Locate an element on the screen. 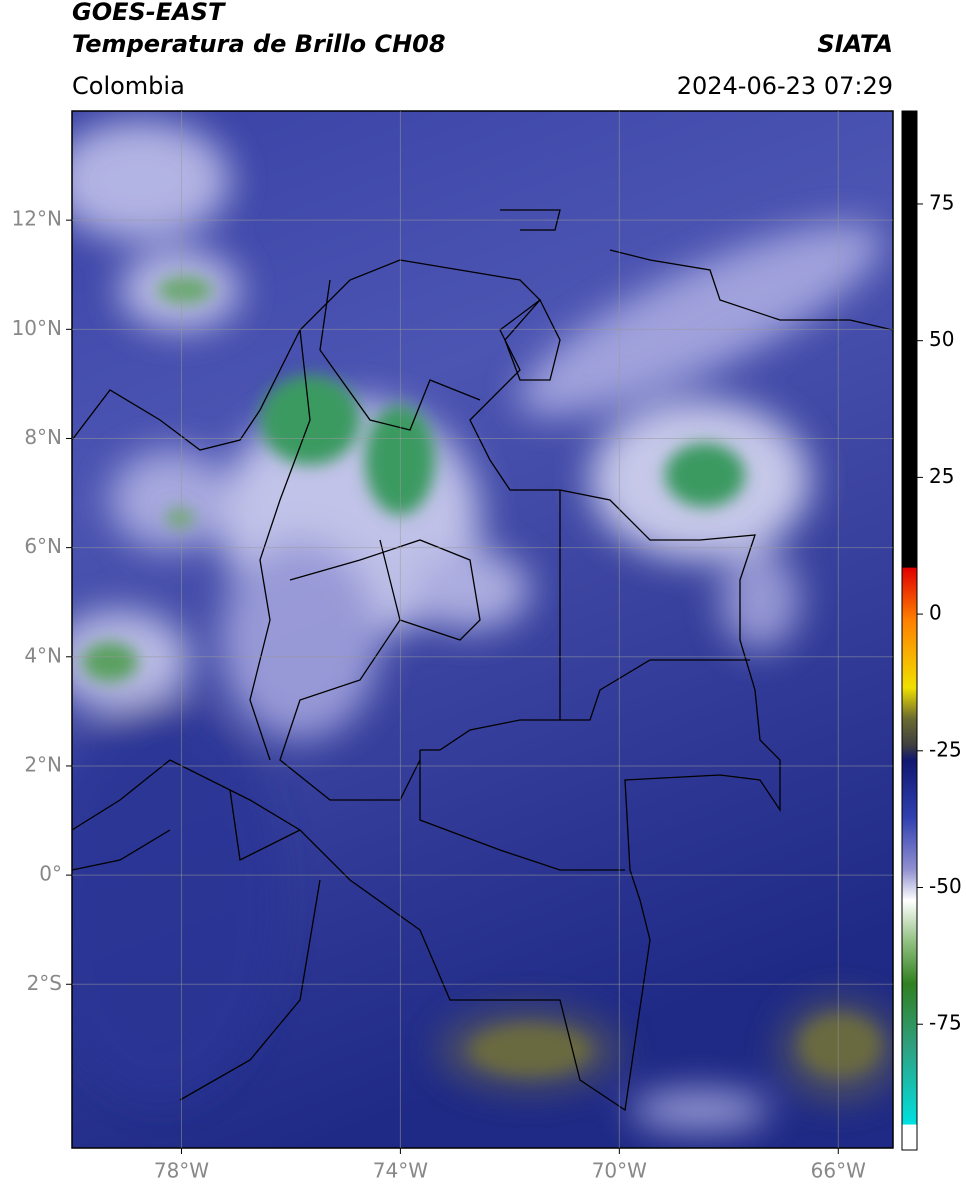 The width and height of the screenshot is (966, 1190). colorbar-tick-label: -50 is located at coordinates (945, 886).